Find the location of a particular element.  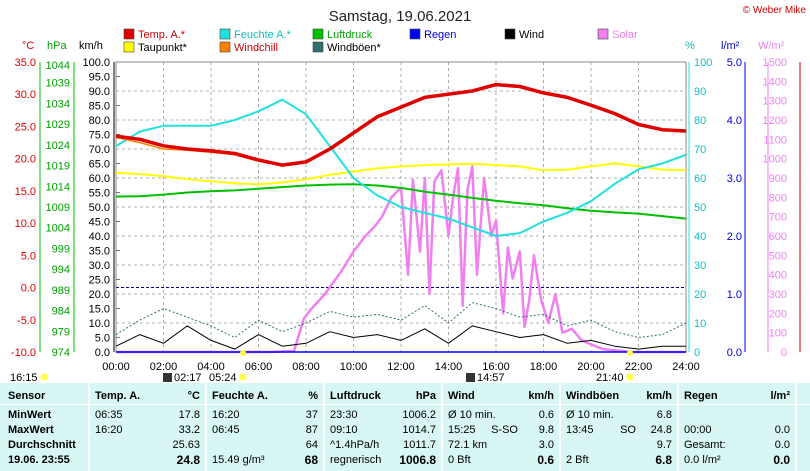

table-cell-hum: 87 is located at coordinates (311, 430).